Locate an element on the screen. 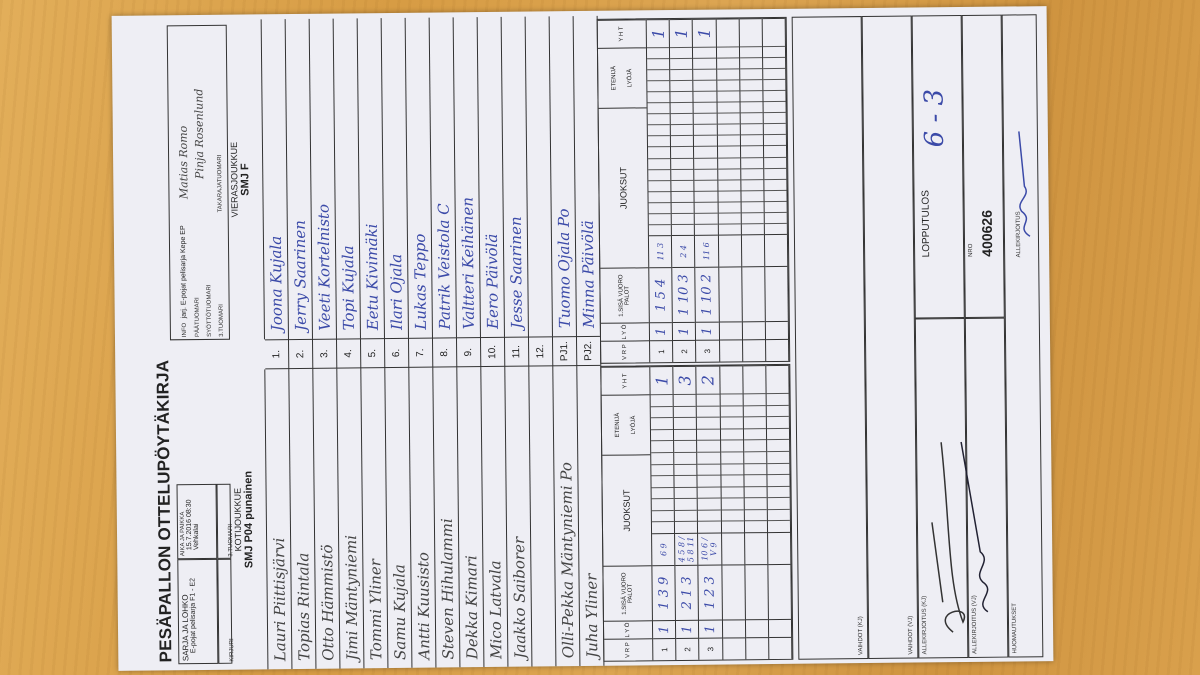 The height and width of the screenshot is (675, 1200). palot-cell: 10 6 / V 9 is located at coordinates (709, 548).